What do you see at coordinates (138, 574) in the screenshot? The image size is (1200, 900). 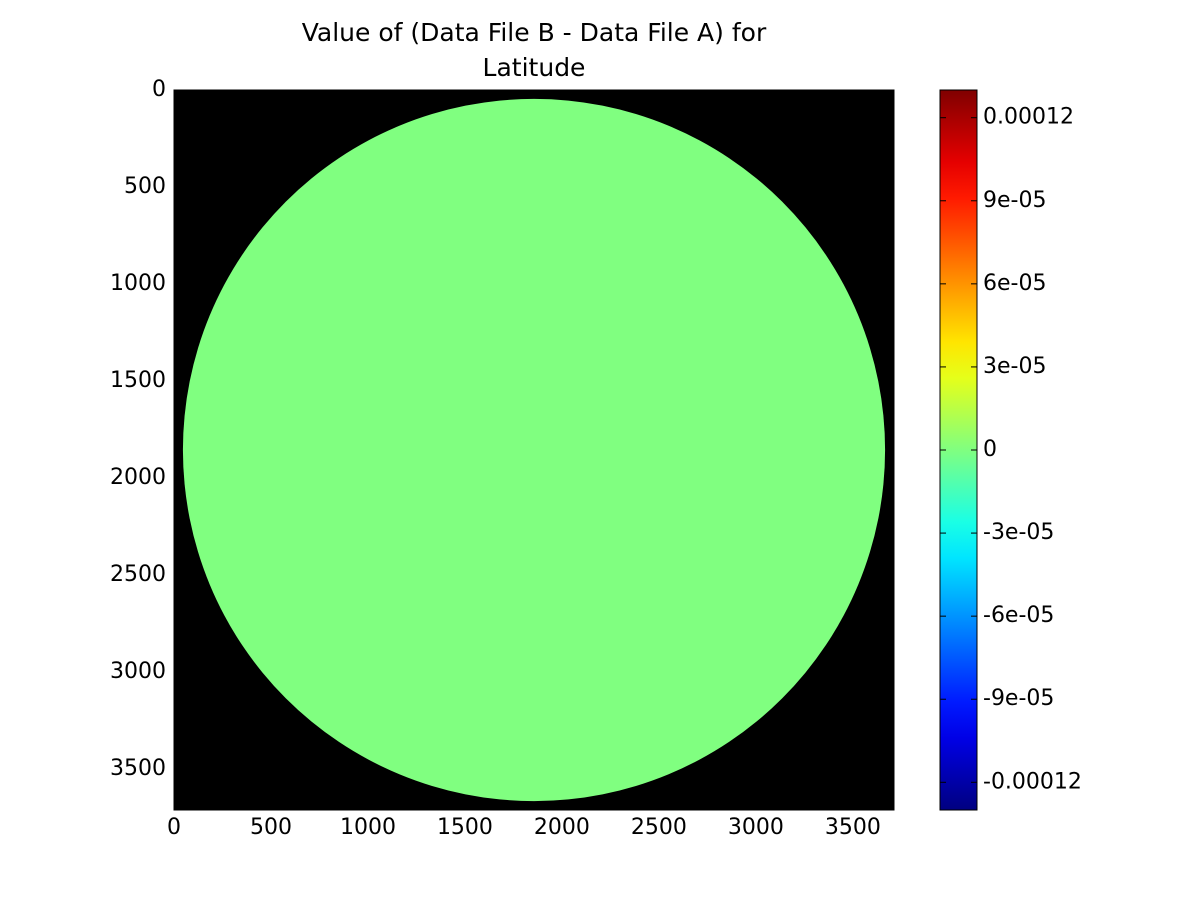 I see `y-tick-label: 2500` at bounding box center [138, 574].